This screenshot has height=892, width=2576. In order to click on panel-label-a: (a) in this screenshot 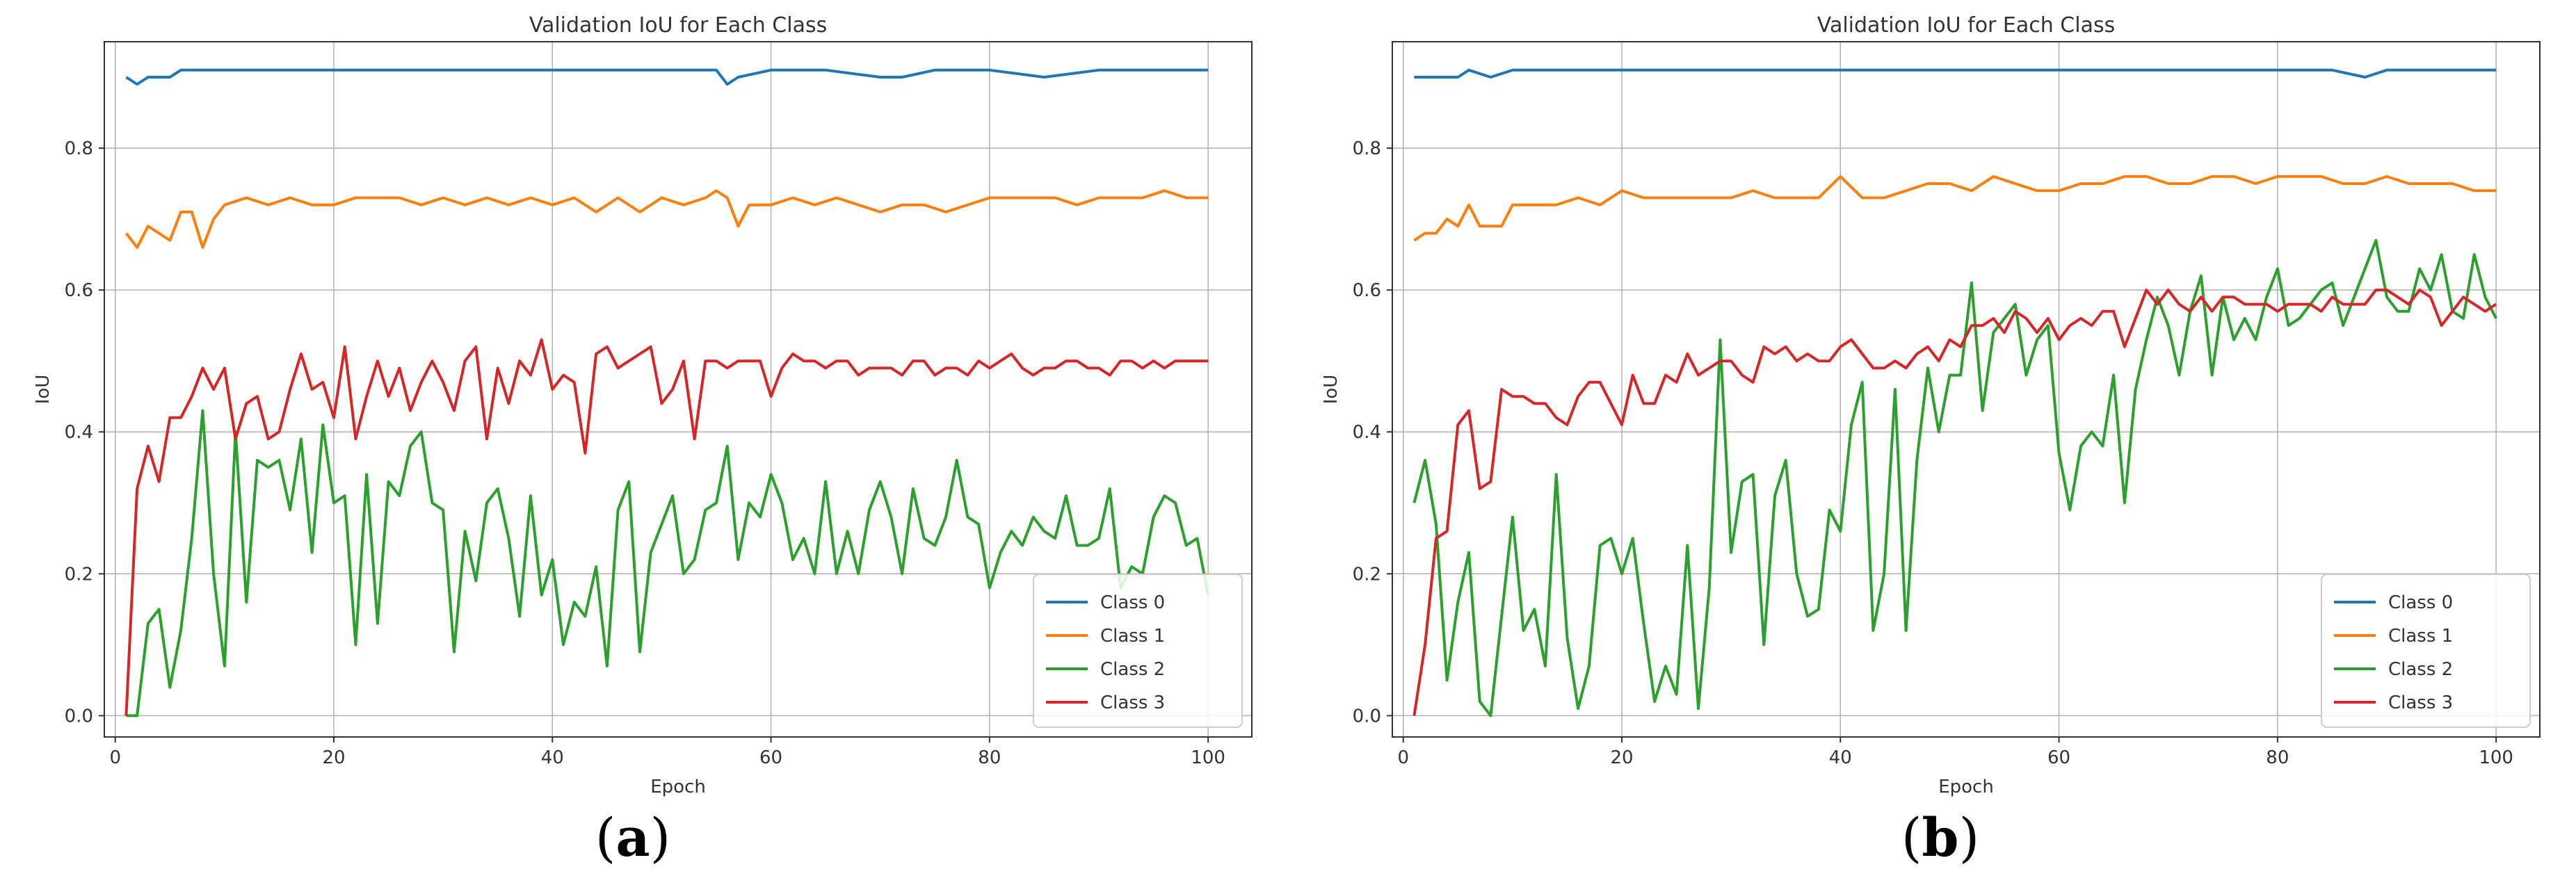, I will do `click(633, 837)`.